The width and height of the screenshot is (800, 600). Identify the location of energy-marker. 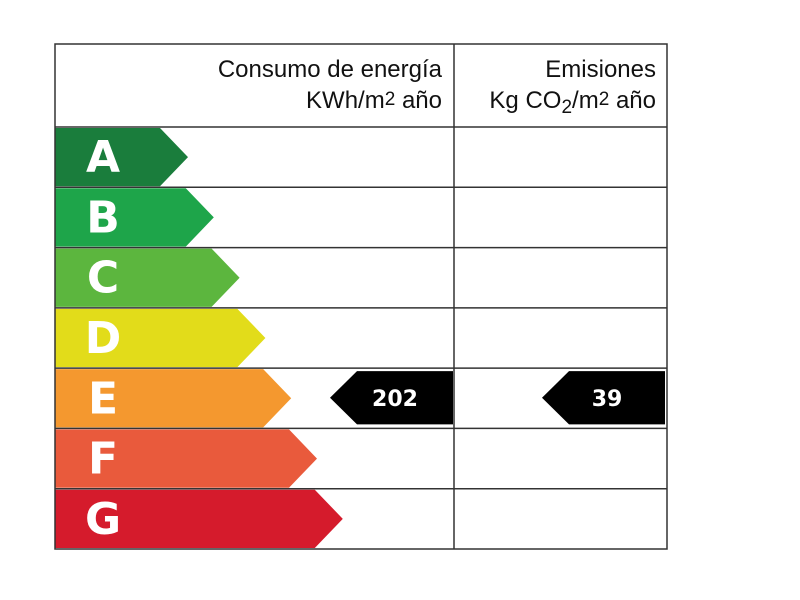
(391, 398).